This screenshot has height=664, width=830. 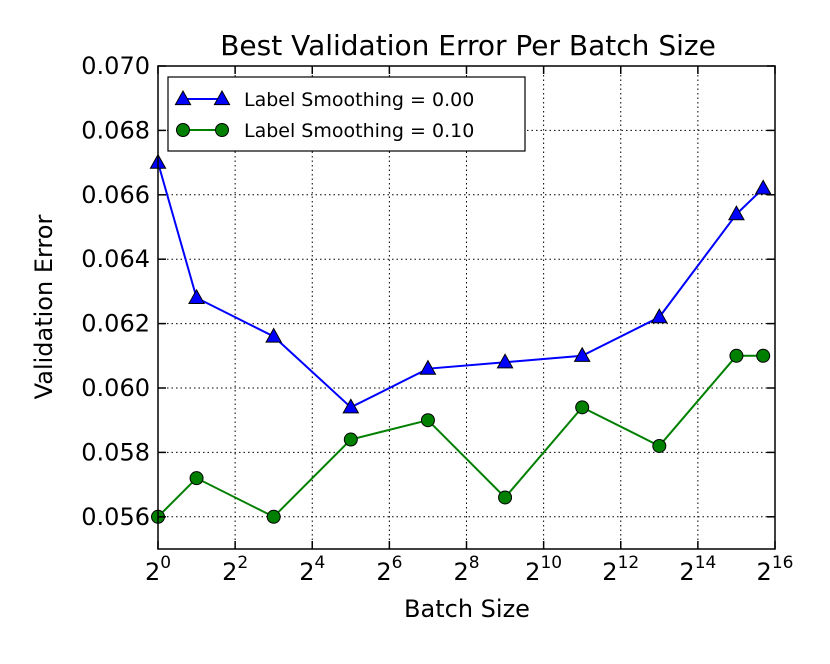 I want to click on x-tick-exponent: 0, so click(x=165, y=563).